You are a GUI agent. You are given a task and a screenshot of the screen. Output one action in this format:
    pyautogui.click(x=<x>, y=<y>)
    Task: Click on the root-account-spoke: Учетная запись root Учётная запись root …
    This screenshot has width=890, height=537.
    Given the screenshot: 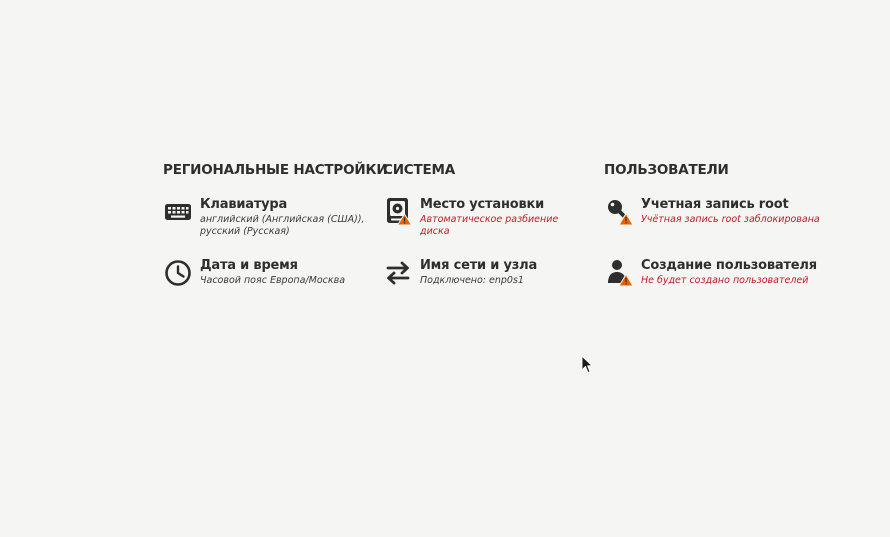 What is the action you would take?
    pyautogui.click(x=719, y=223)
    